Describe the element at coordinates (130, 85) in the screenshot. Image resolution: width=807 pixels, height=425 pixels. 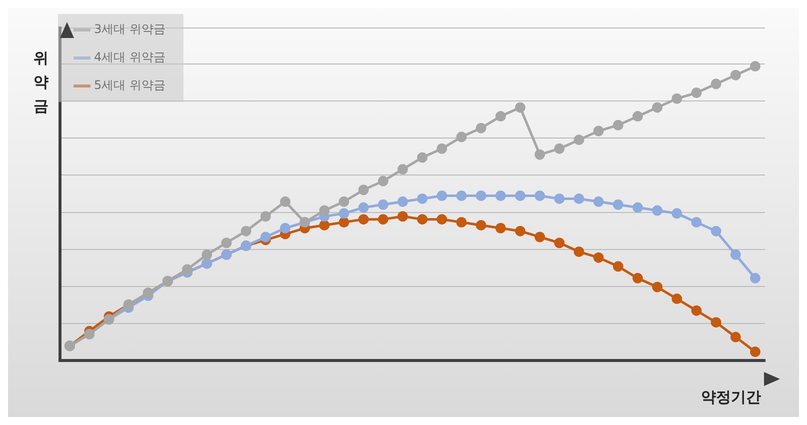
I see `legend-label: 5세대 위약금` at that location.